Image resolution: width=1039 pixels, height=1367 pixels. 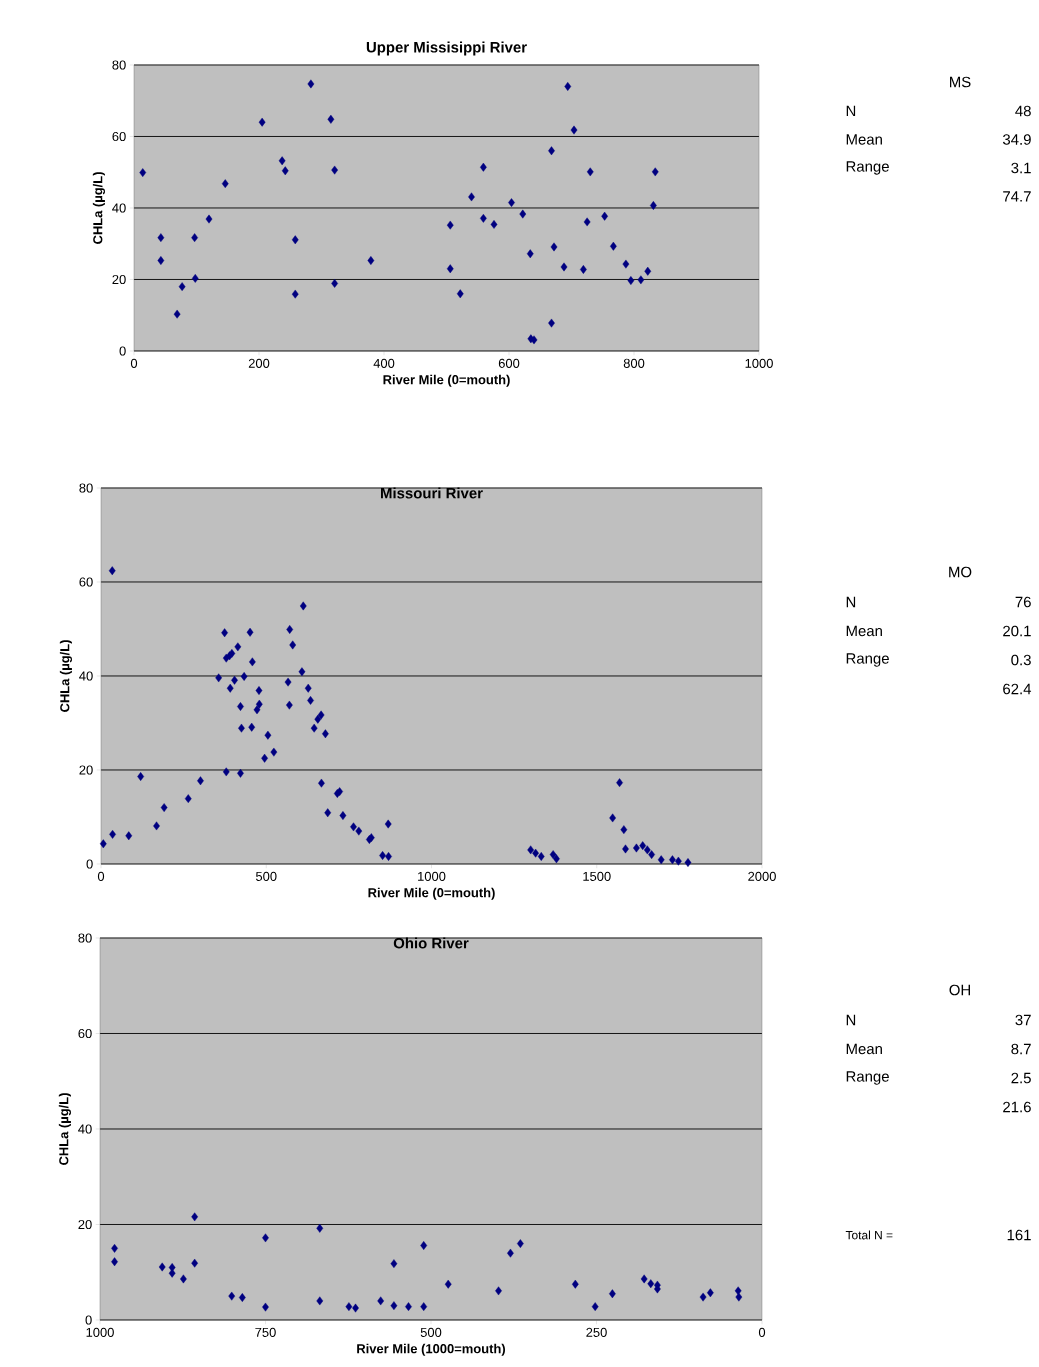 What do you see at coordinates (1017, 1107) in the screenshot?
I see `data-label: 21.6` at bounding box center [1017, 1107].